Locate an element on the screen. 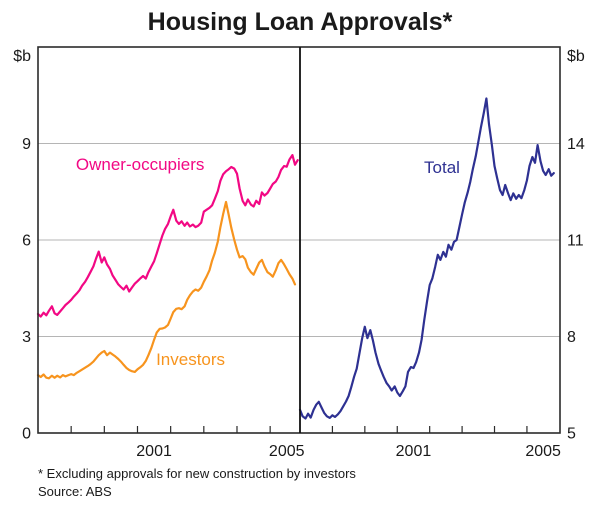  y-axis-label-left-3: 3 is located at coordinates (26, 337).